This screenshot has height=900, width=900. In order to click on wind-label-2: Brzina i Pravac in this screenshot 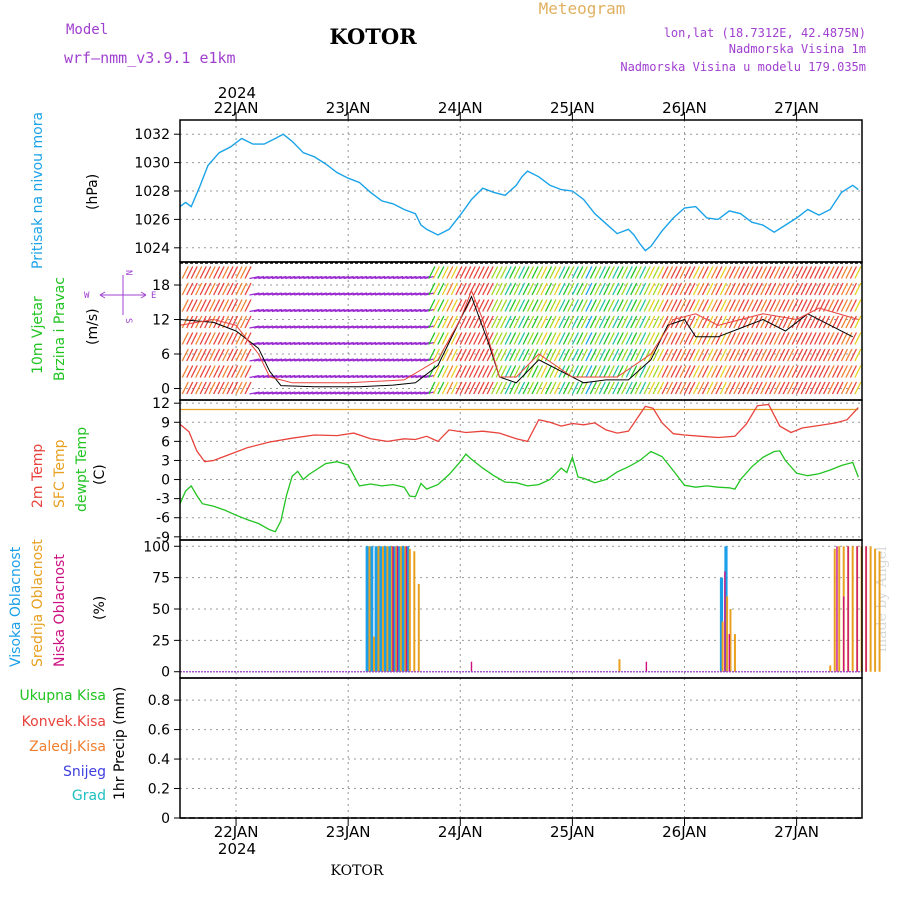, I will do `click(60, 329)`.